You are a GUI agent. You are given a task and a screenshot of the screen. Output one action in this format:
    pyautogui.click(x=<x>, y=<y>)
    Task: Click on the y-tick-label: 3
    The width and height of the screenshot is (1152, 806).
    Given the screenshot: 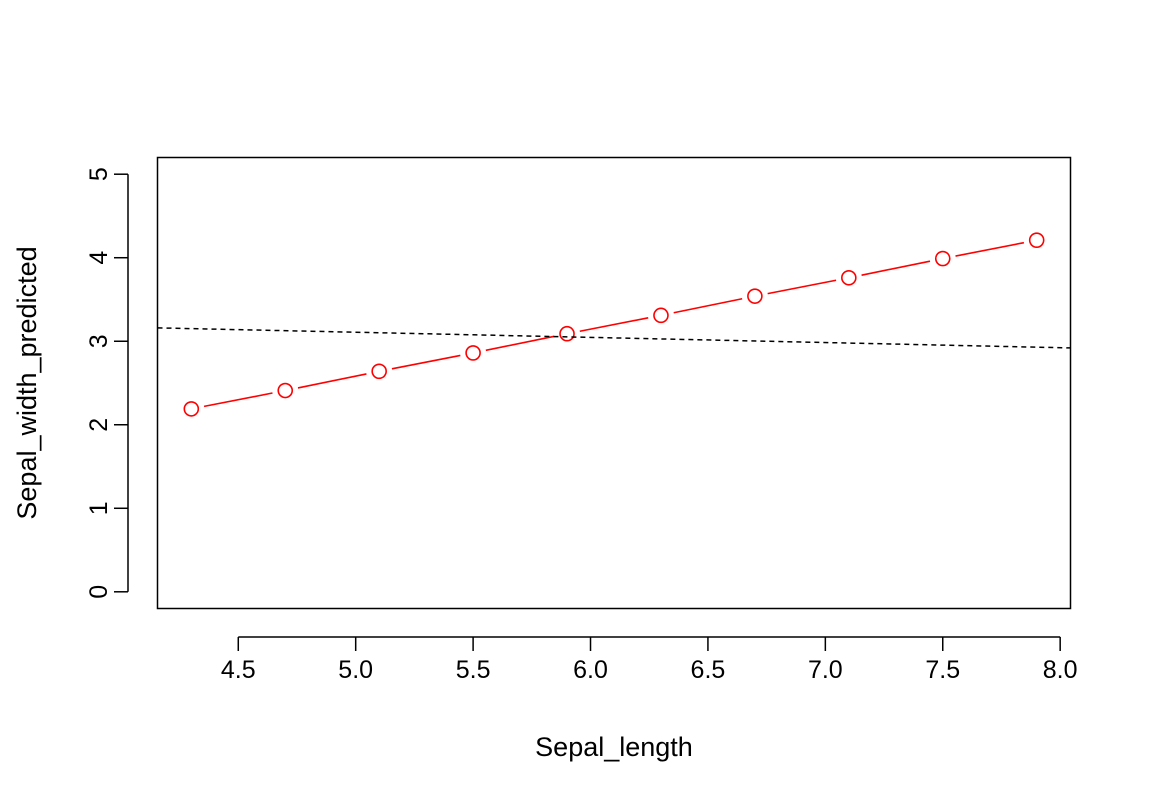 What is the action you would take?
    pyautogui.click(x=99, y=341)
    